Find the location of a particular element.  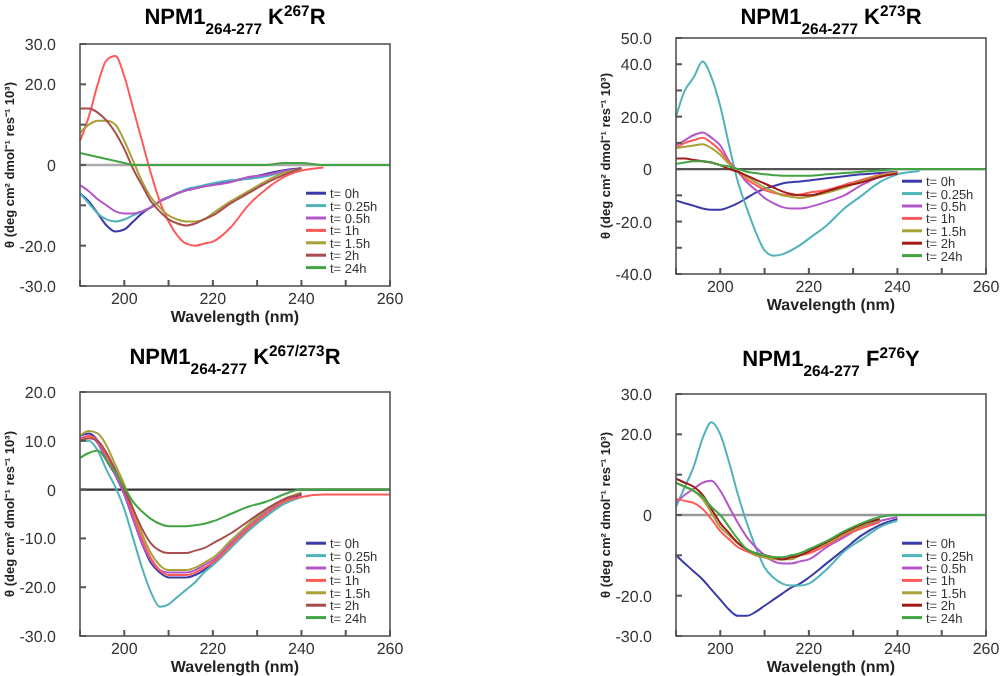

chart-title: NPM1$_{264-277}$ K$^{267/273}$R is located at coordinates (235, 359).